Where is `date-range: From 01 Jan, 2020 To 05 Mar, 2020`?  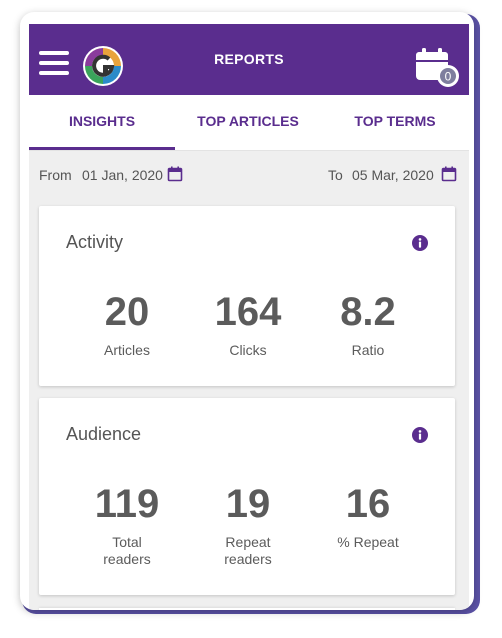
date-range: From 01 Jan, 2020 To 05 Mar, 2020 is located at coordinates (249, 175).